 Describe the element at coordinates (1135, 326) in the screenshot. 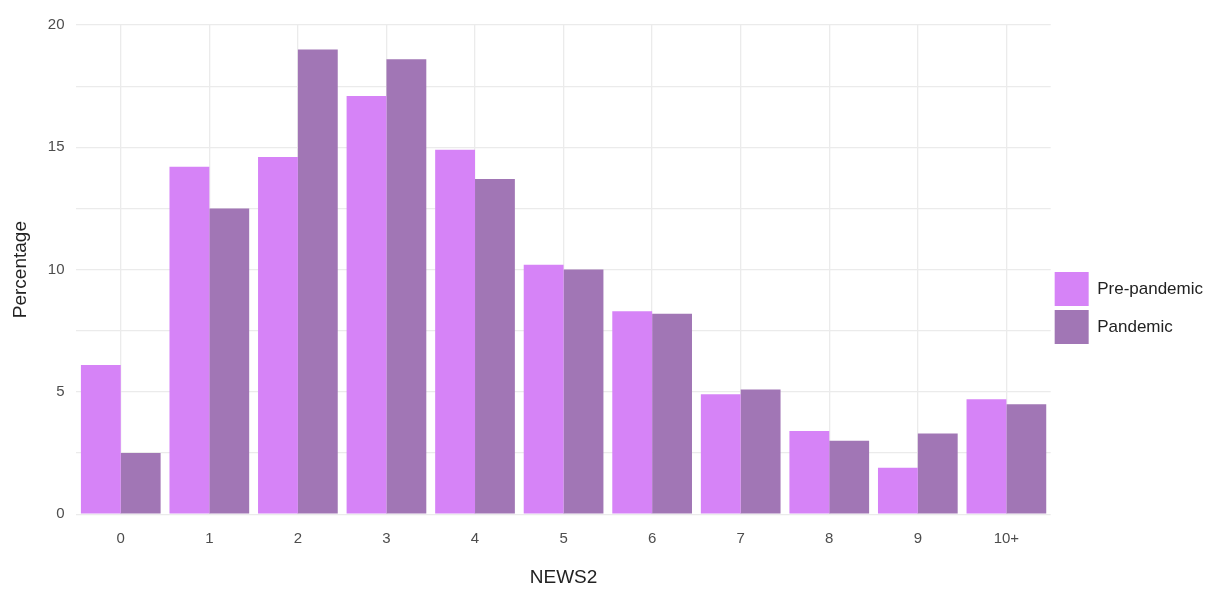

I see `legend-label: Pandemic` at that location.